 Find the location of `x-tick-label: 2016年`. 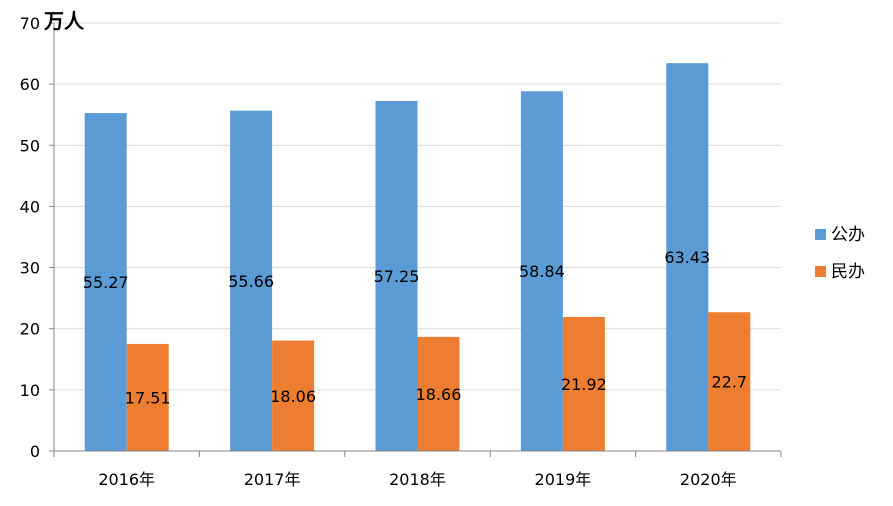

x-tick-label: 2016年 is located at coordinates (126, 479).